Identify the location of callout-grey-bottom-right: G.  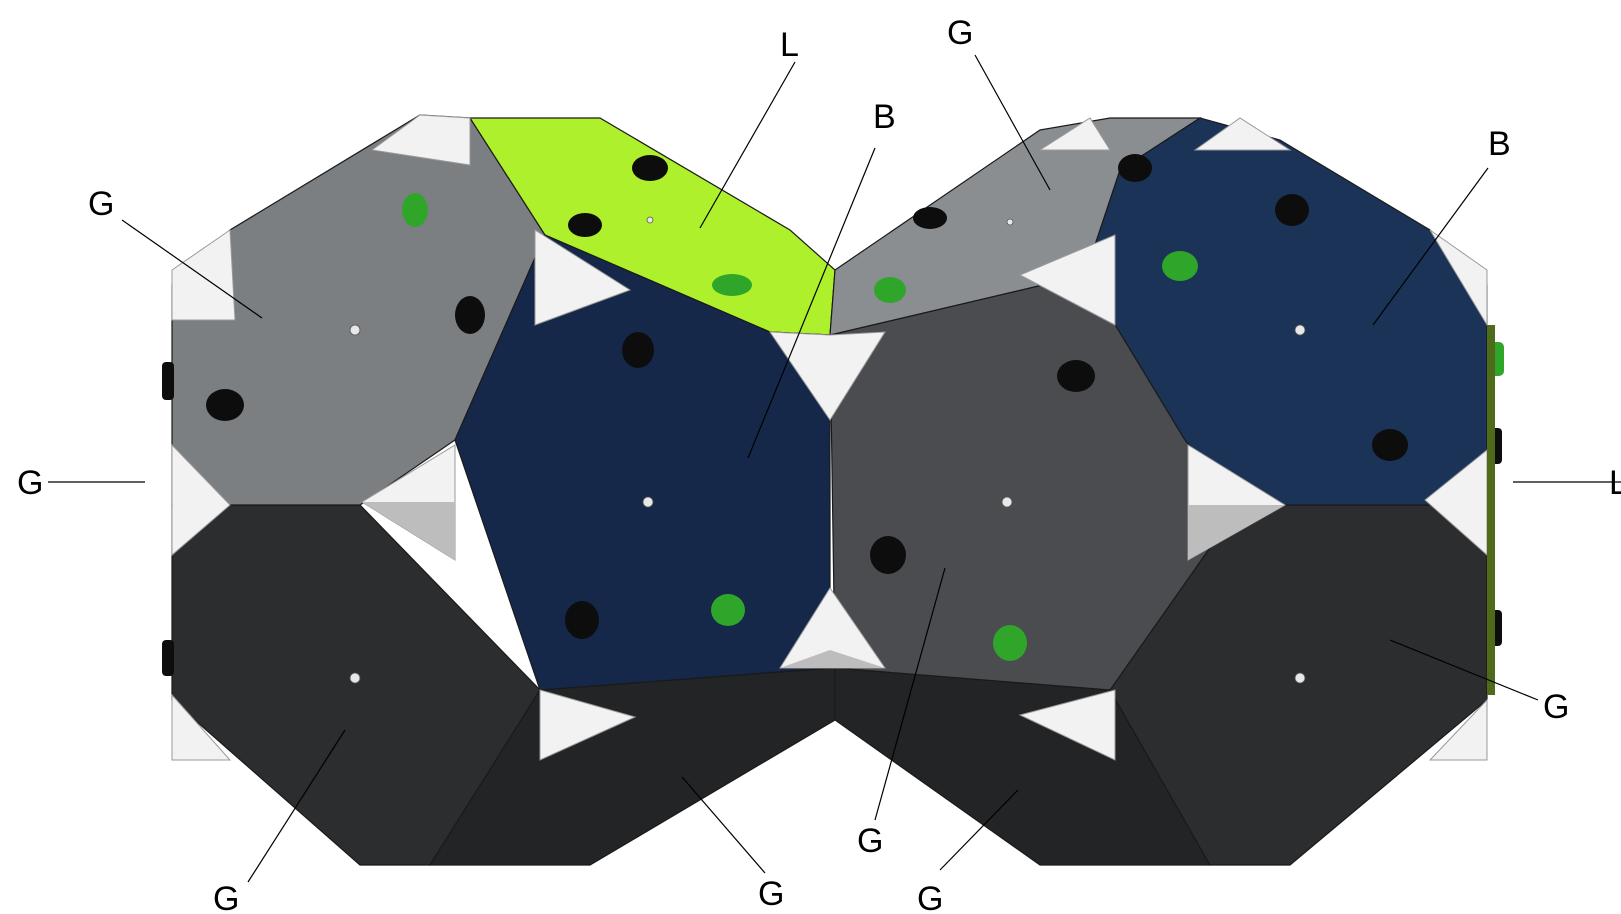
(930, 897).